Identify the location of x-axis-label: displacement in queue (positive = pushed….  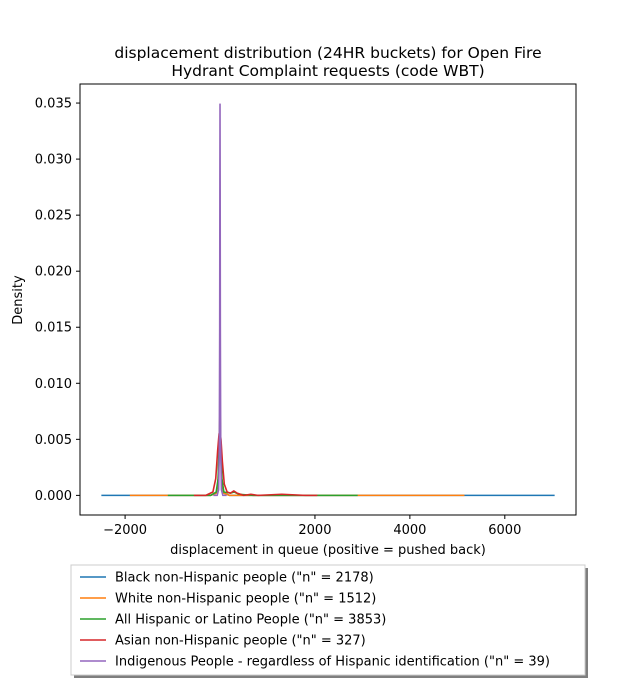
(328, 550).